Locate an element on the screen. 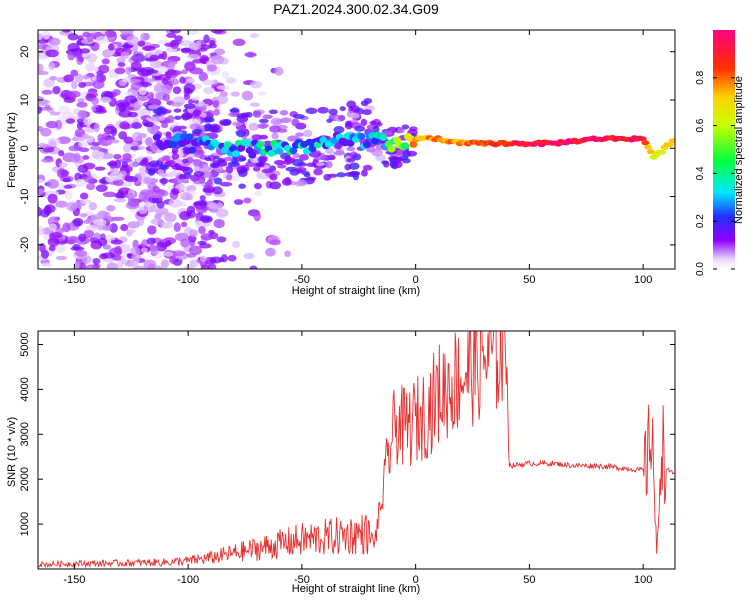 The height and width of the screenshot is (600, 750). y-tick-label: 3000 is located at coordinates (25, 434).